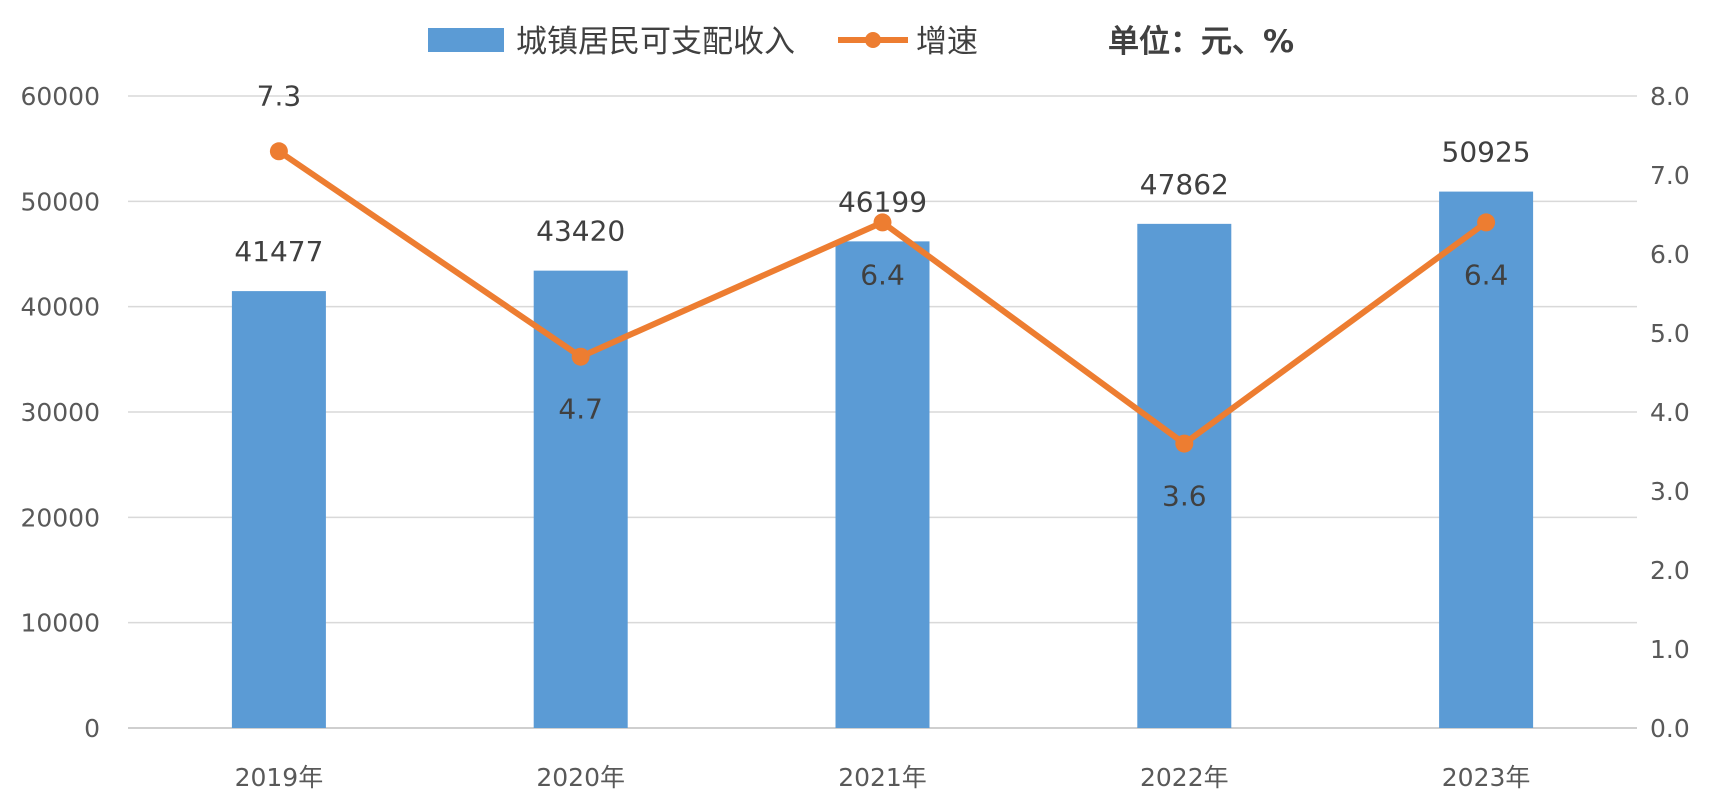 The image size is (1714, 804). What do you see at coordinates (882, 201) in the screenshot?
I see `bar-value-label: 46199` at bounding box center [882, 201].